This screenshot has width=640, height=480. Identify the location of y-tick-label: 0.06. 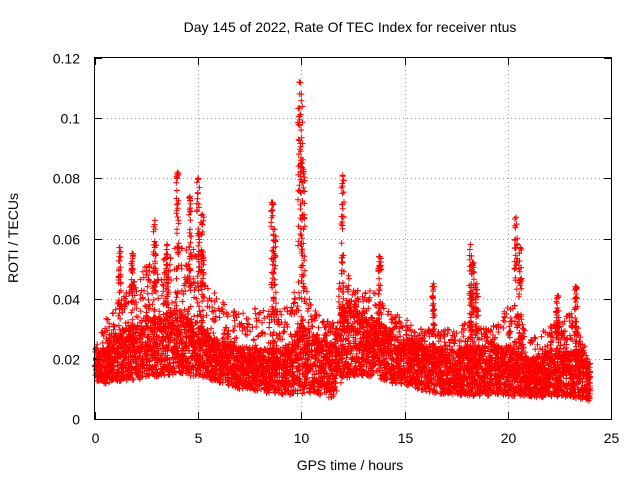
(66, 240).